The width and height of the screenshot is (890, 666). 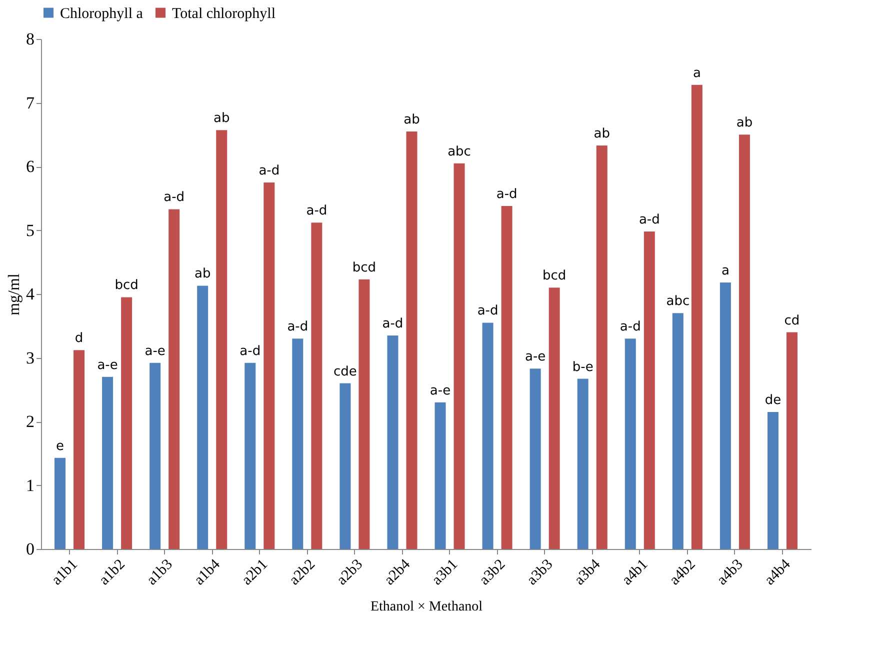 I want to click on x-tick-label: a3b2, so click(x=492, y=572).